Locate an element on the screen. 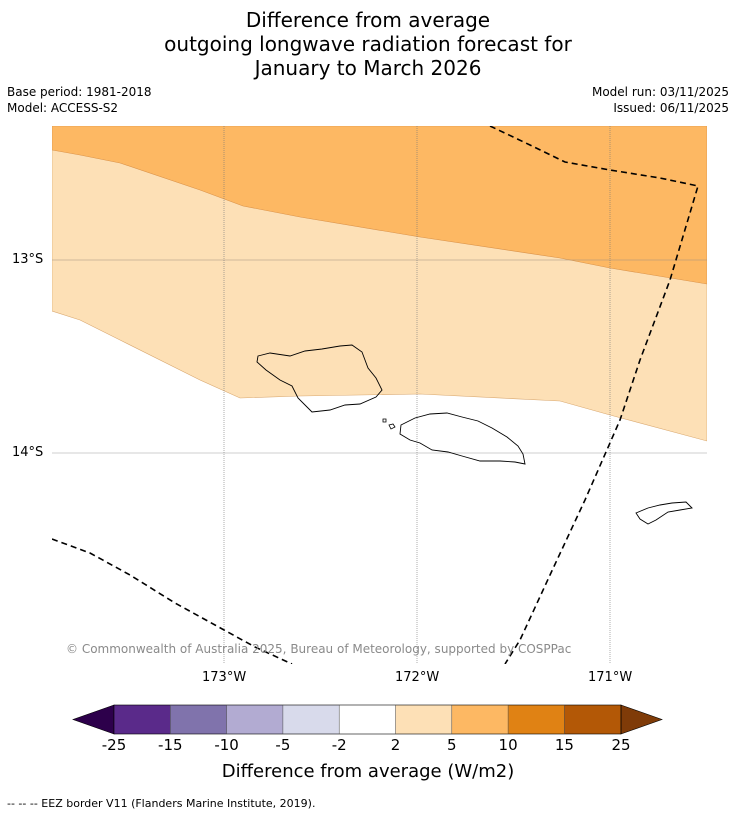  eez-border-southwest is located at coordinates (172, 601).